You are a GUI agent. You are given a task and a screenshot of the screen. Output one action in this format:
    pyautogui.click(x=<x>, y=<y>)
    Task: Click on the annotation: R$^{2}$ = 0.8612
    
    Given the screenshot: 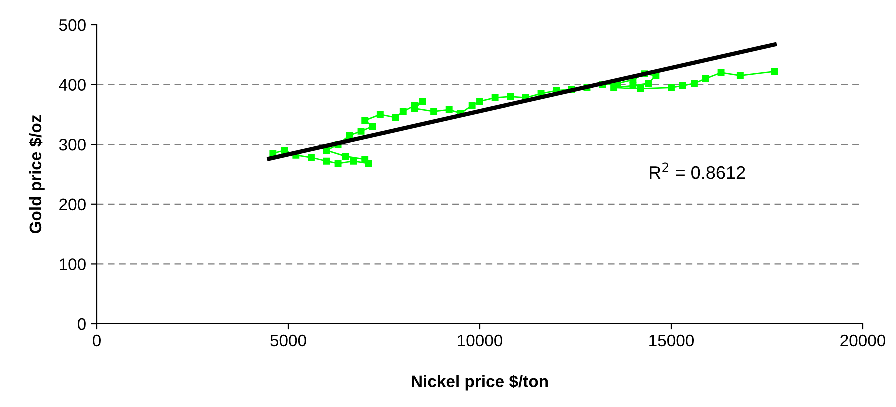 What is the action you would take?
    pyautogui.click(x=698, y=171)
    